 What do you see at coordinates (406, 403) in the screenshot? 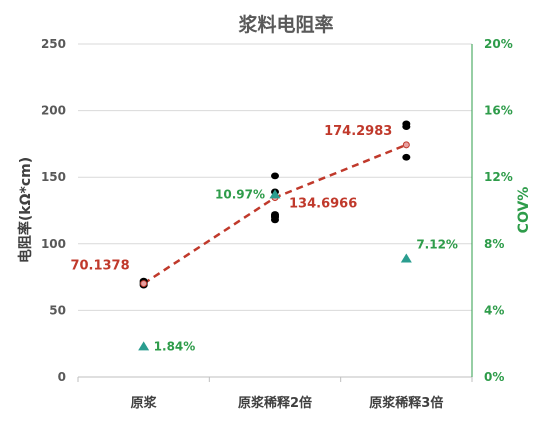
I see `x-category-label: 原浆稀释3倍` at bounding box center [406, 403].